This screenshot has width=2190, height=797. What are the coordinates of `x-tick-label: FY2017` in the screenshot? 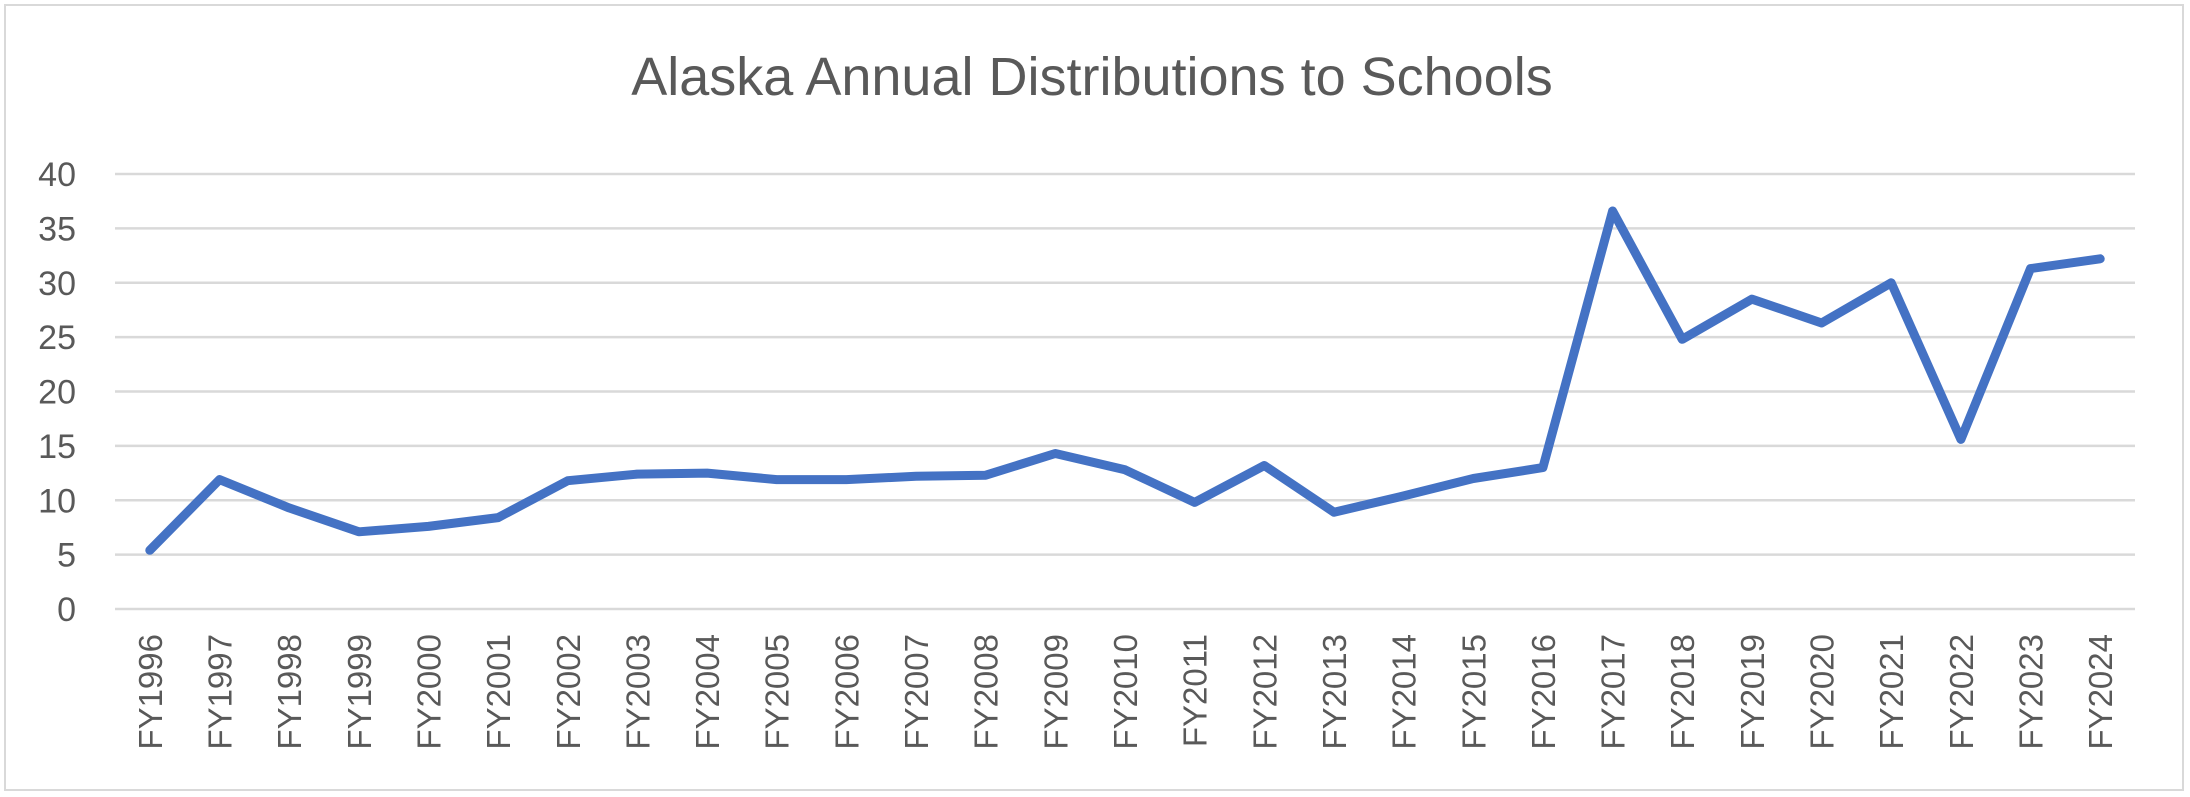 It's located at (1613, 692).